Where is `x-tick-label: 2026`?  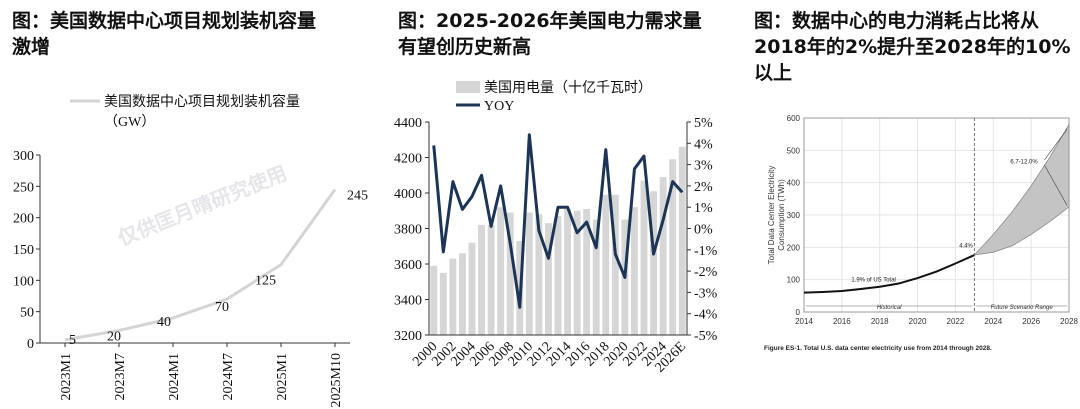
x-tick-label: 2026 is located at coordinates (1031, 321).